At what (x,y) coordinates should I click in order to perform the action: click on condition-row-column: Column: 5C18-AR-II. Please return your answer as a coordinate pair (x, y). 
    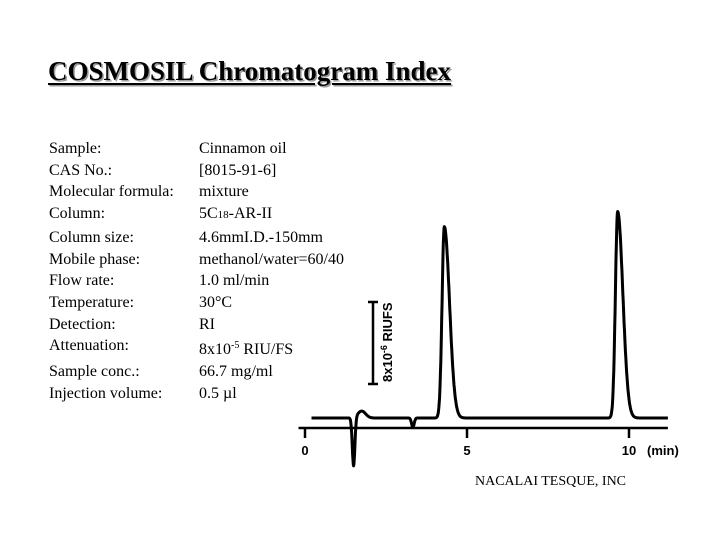
    Looking at the image, I should click on (196, 215).